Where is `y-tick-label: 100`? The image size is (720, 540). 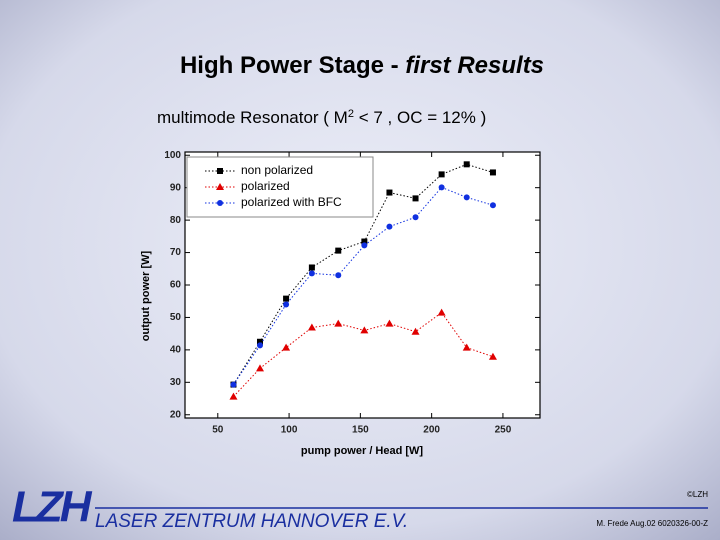 y-tick-label: 100 is located at coordinates (172, 155).